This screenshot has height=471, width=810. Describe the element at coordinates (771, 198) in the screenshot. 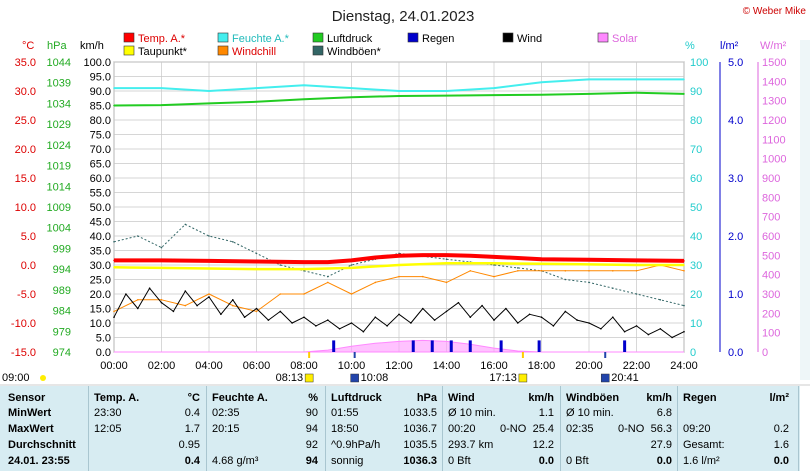

I see `solar-tick-label: 800` at that location.